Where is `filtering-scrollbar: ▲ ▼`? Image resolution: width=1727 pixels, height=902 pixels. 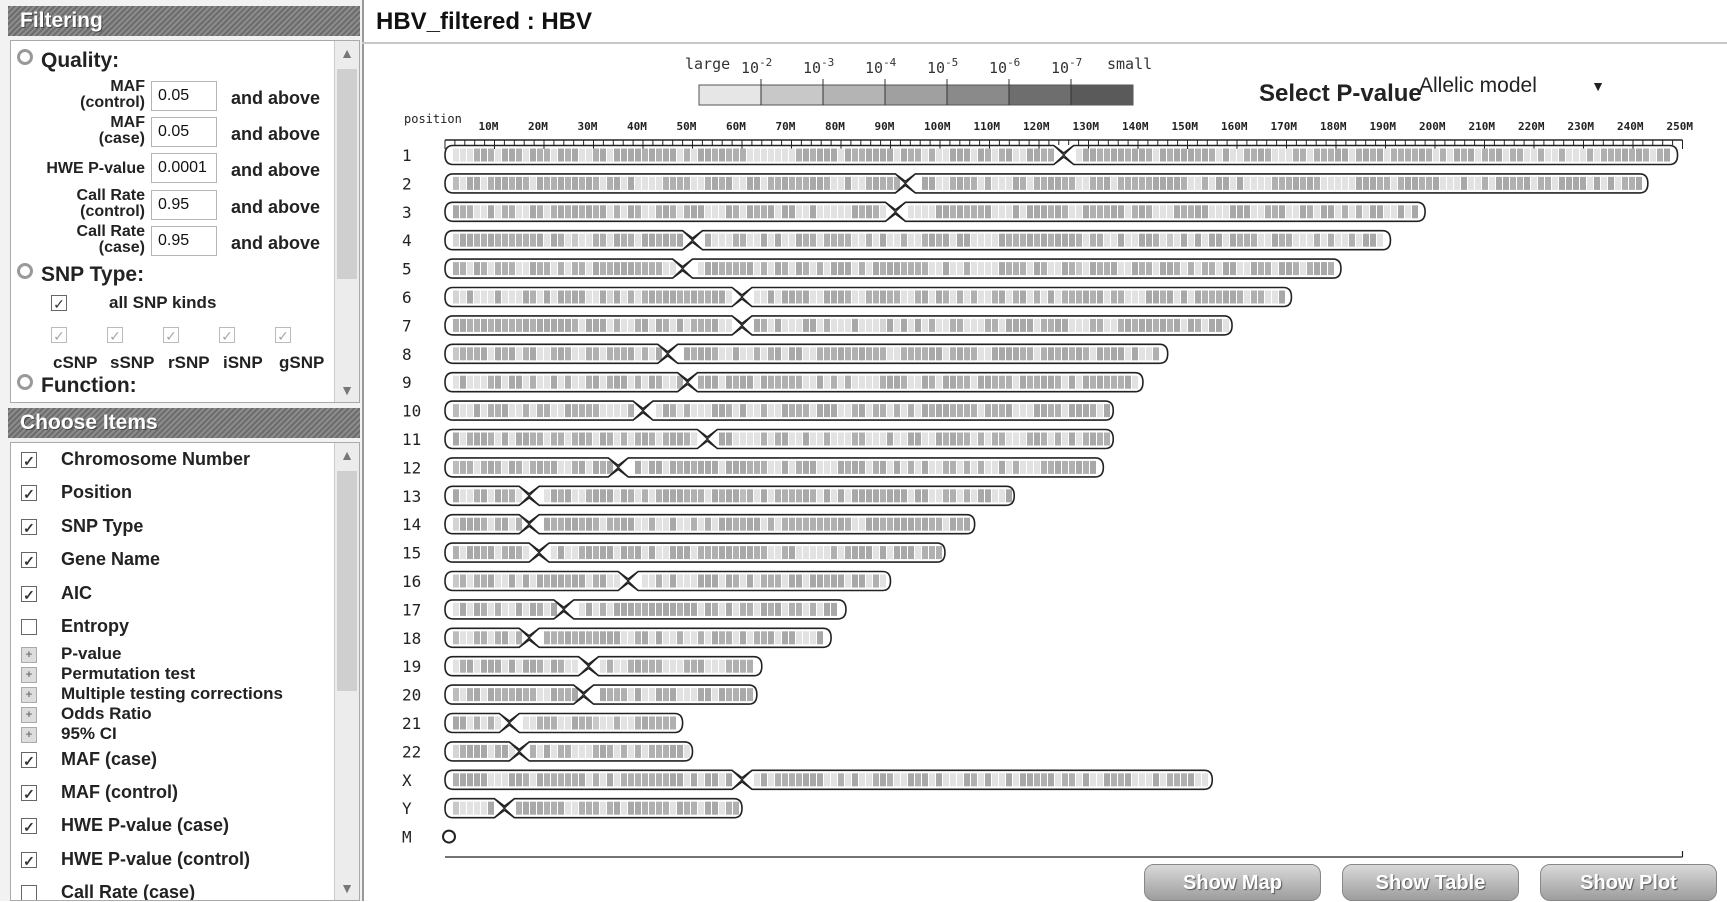
filtering-scrollbar: ▲ ▼ is located at coordinates (346, 221).